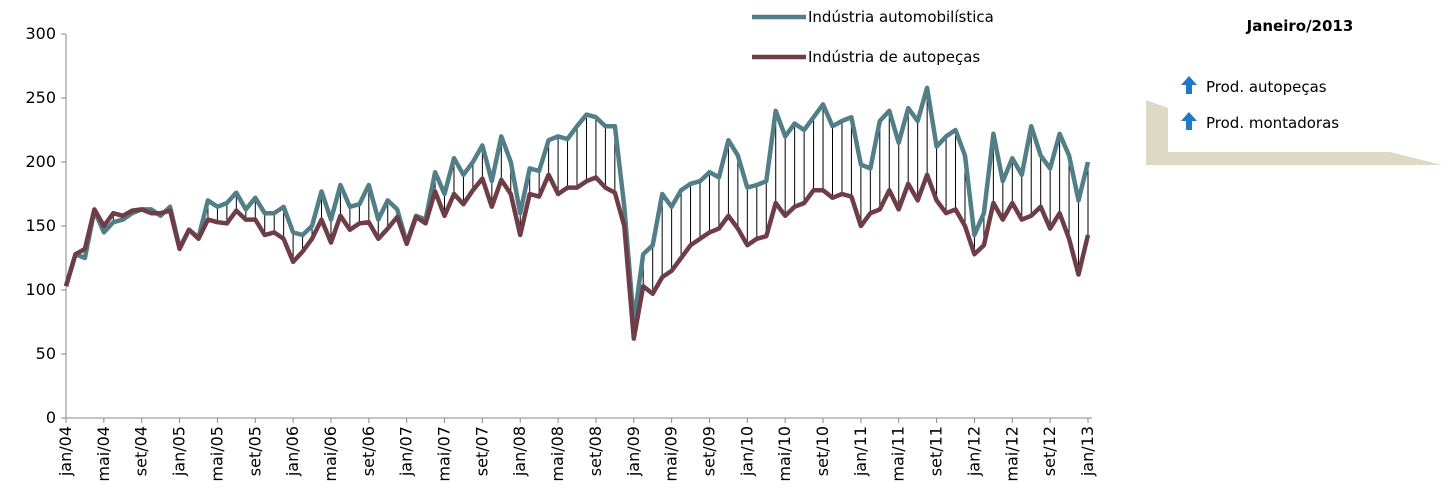  Describe the element at coordinates (1300, 26) in the screenshot. I see `panel-title: Janeiro/2013` at that location.